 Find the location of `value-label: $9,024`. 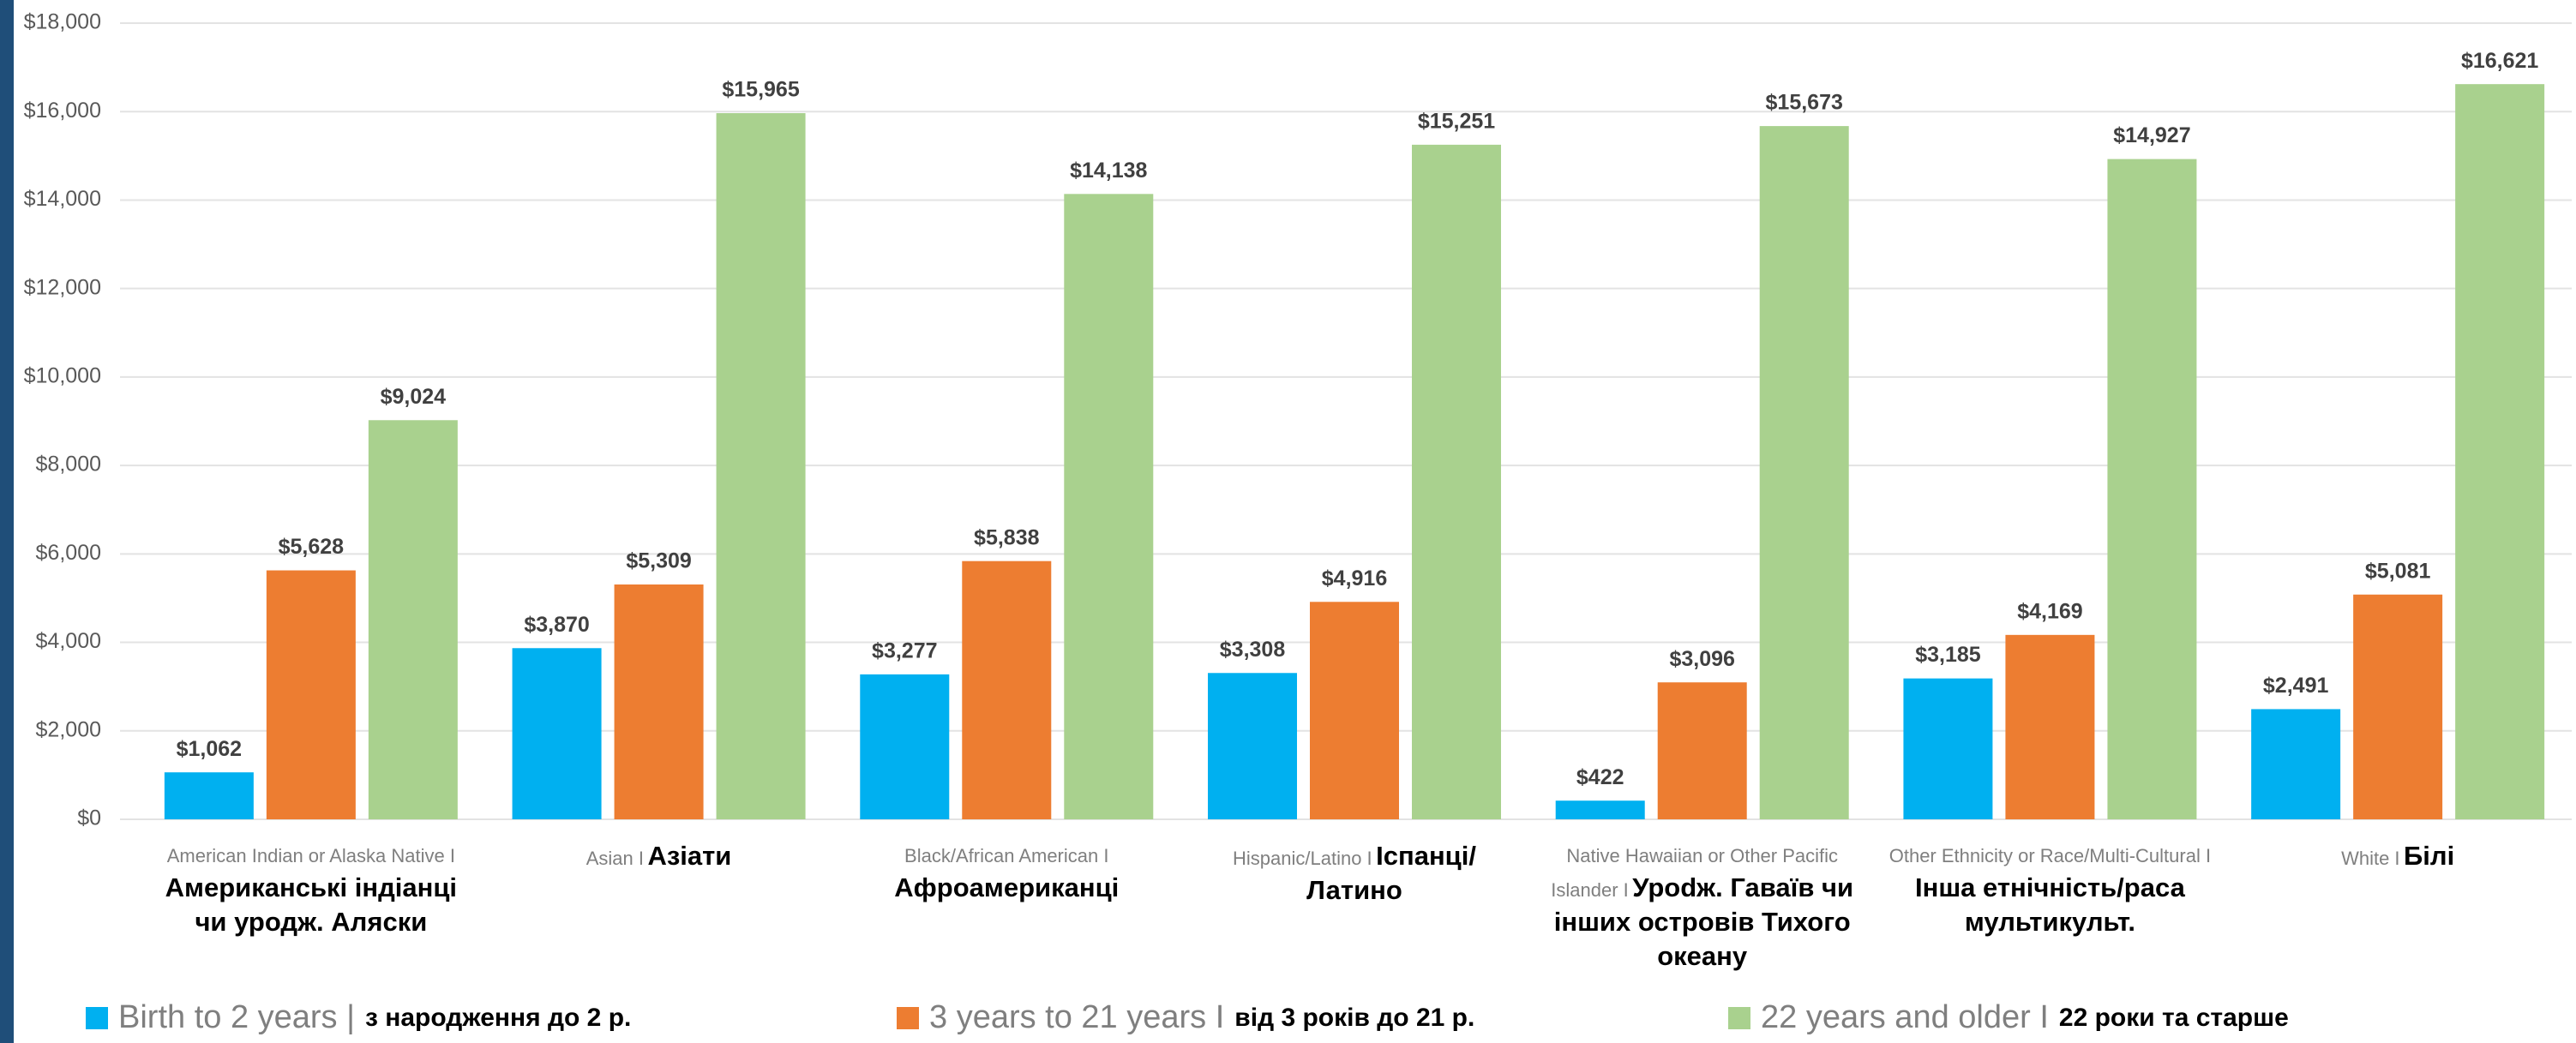

value-label: $9,024 is located at coordinates (414, 397).